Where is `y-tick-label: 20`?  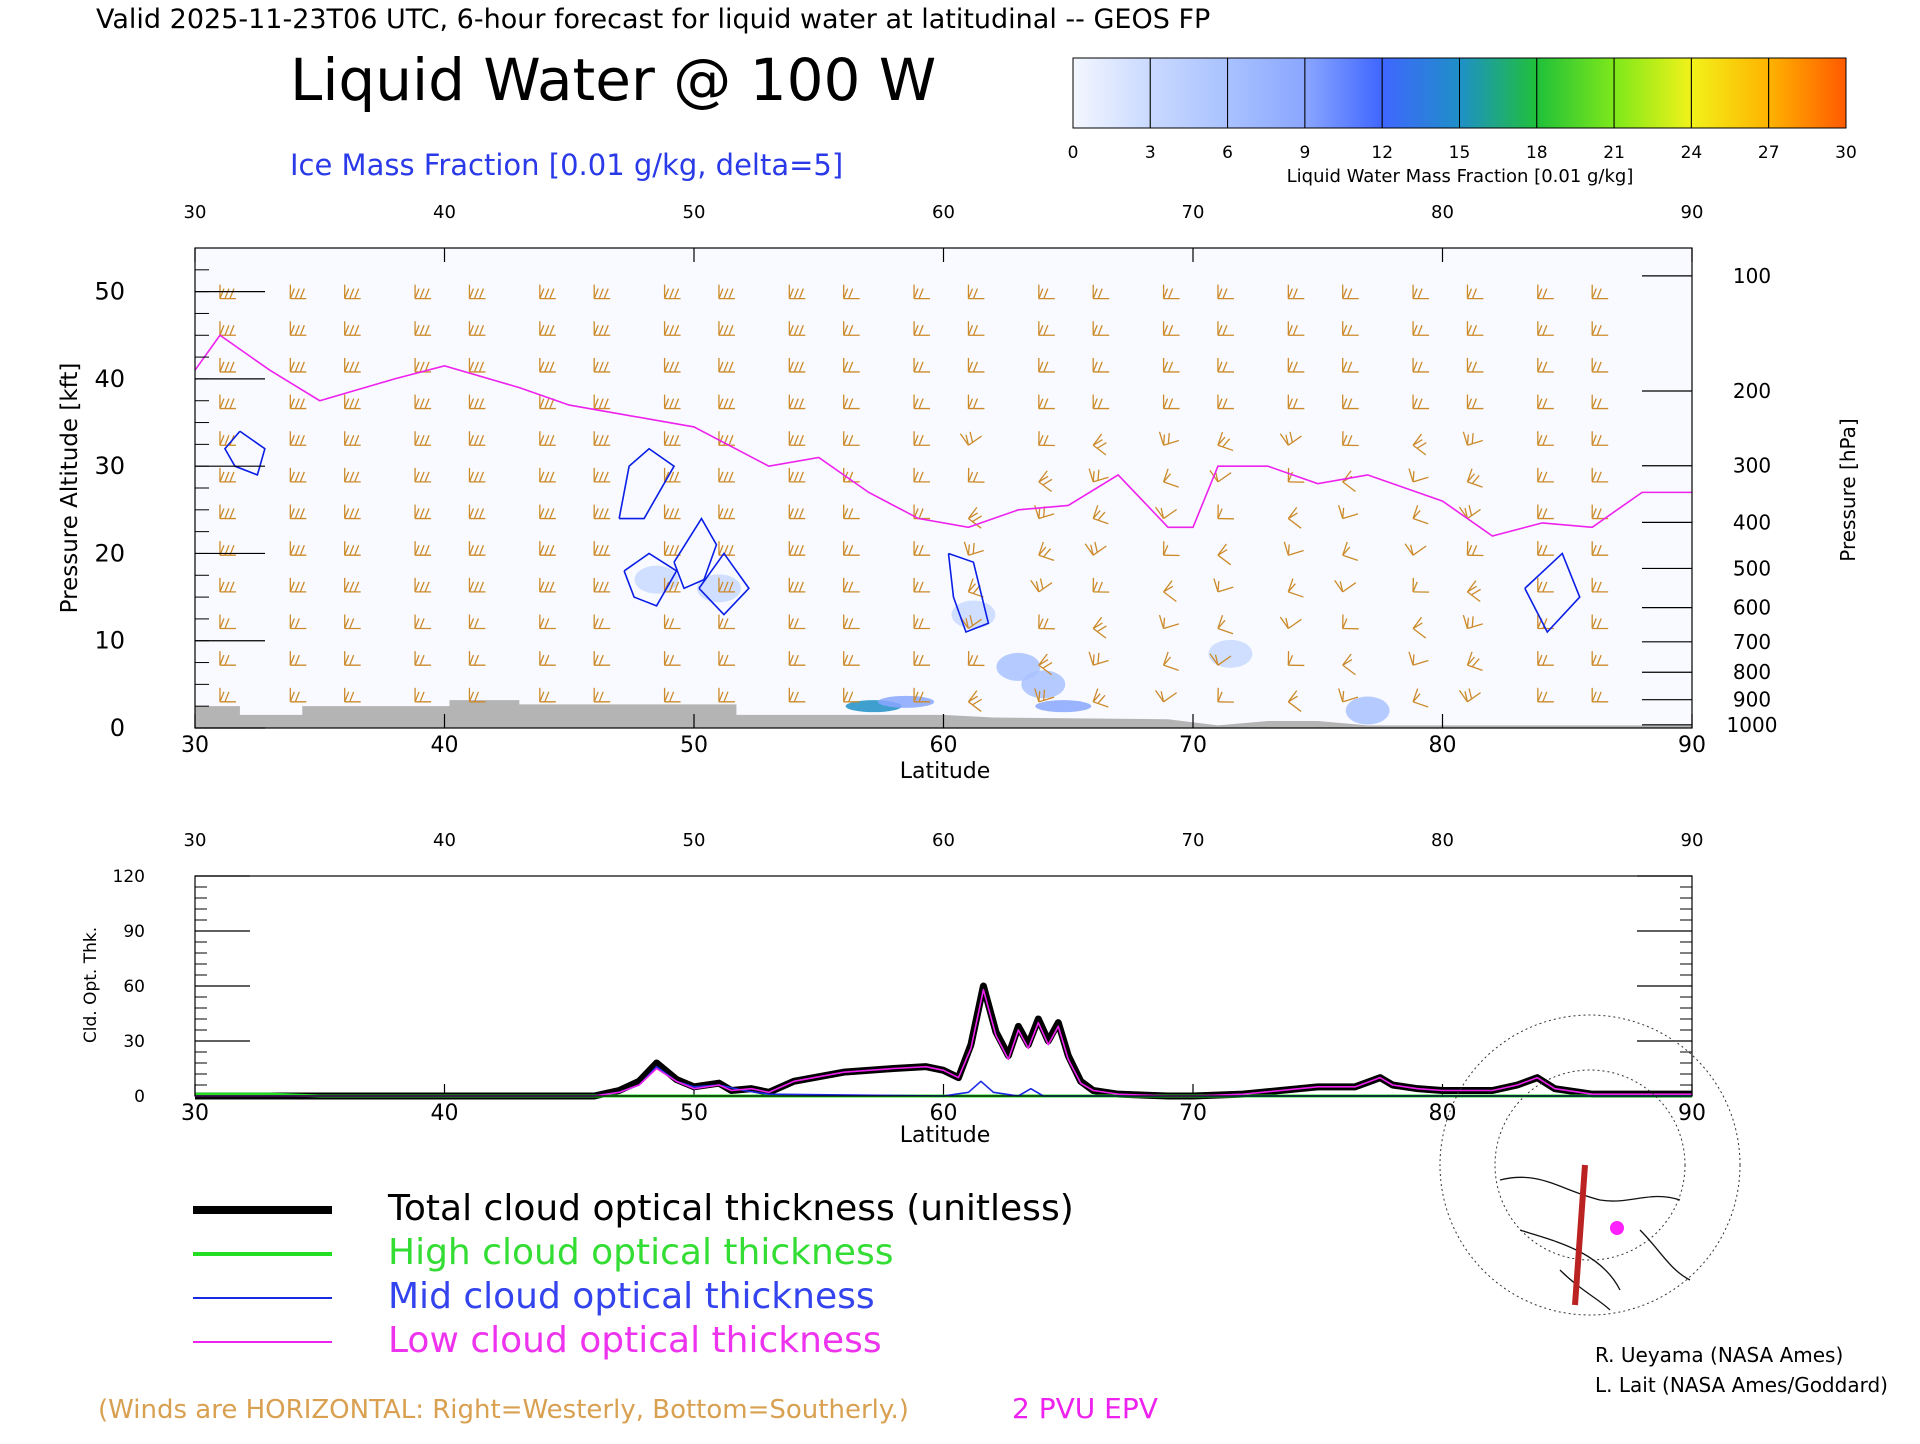 y-tick-label: 20 is located at coordinates (109, 553).